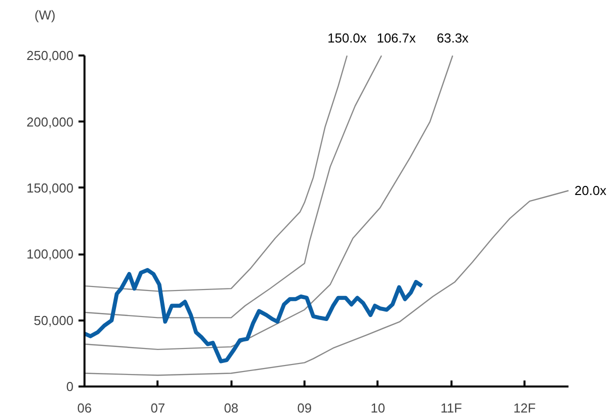  What do you see at coordinates (348, 38) in the screenshot?
I see `series-label: 150.0x` at bounding box center [348, 38].